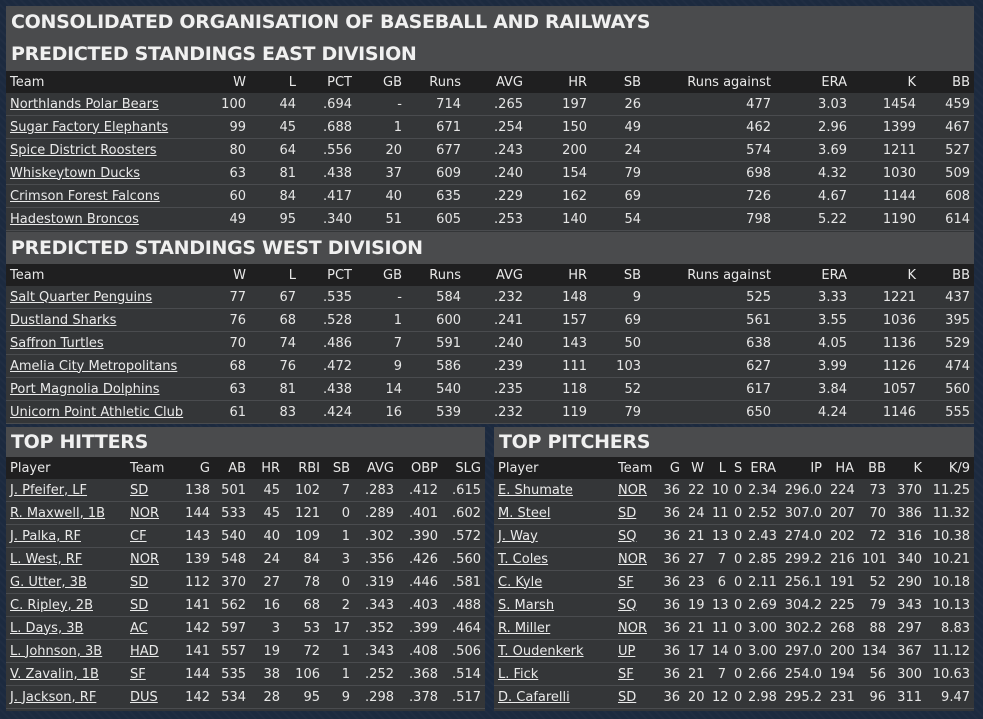 This screenshot has height=719, width=983. What do you see at coordinates (74, 219) in the screenshot?
I see `name-link-hadestown-broncos: Hadestown Broncos` at bounding box center [74, 219].